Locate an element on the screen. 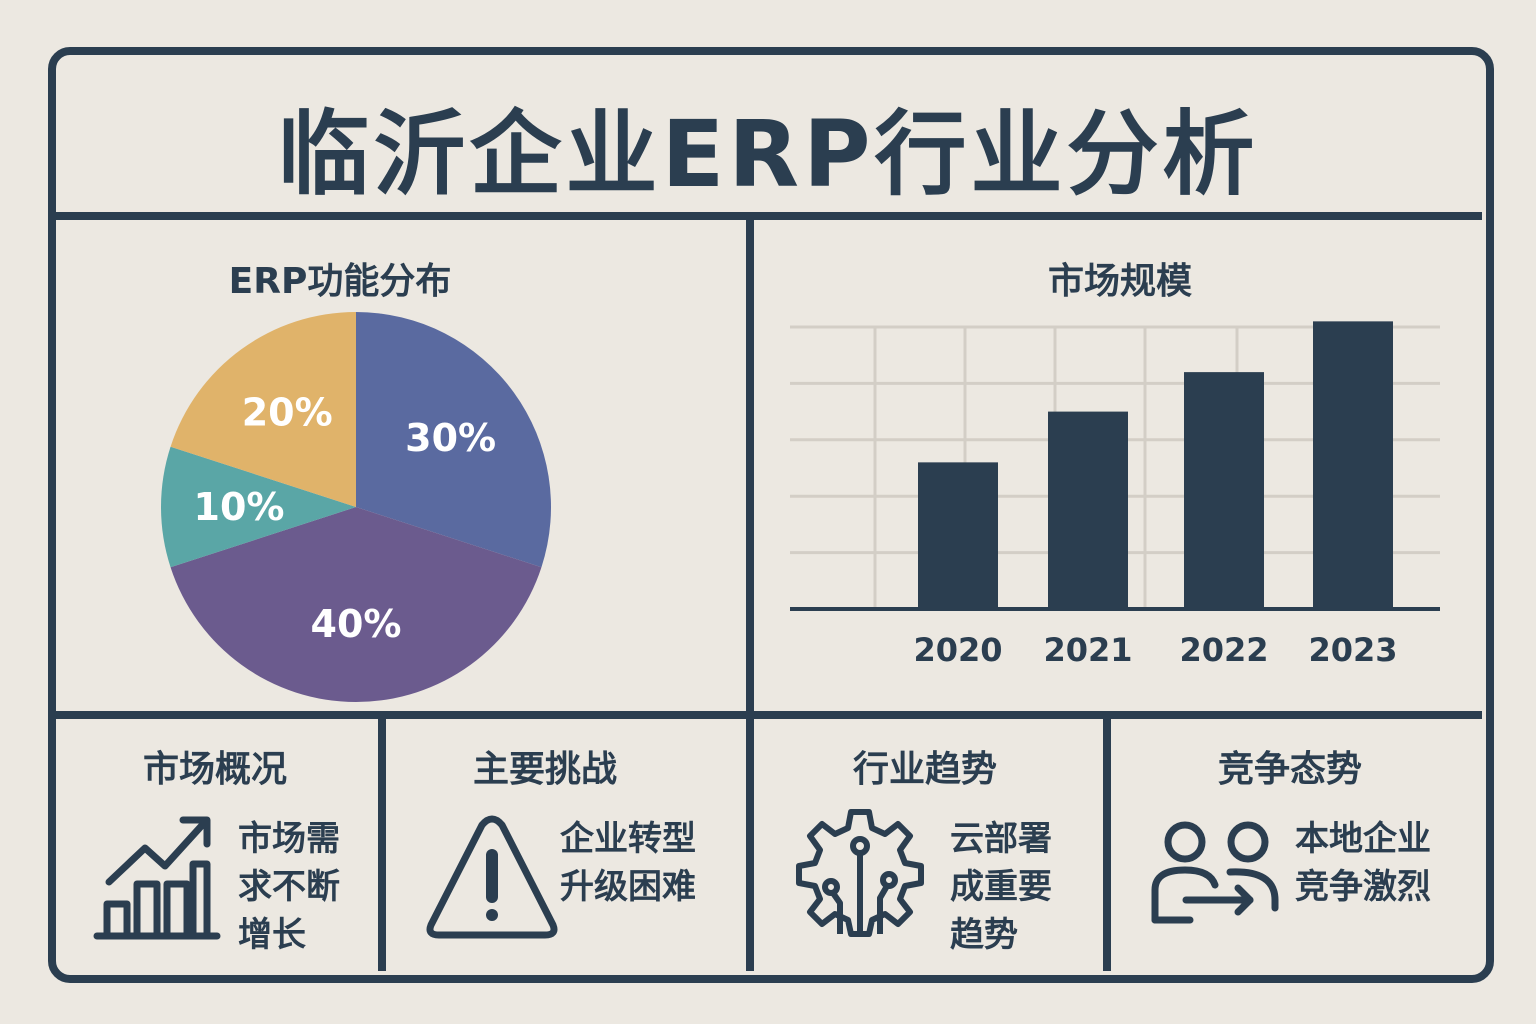 This screenshot has width=1536, height=1024. cell-description: 云部署 成重要 趋势 is located at coordinates (1001, 887).